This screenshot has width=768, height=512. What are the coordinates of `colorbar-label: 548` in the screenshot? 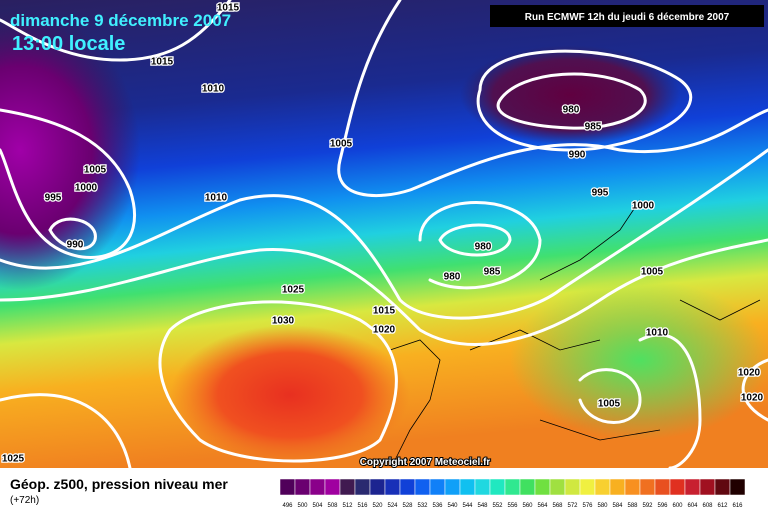 It's located at (482, 506).